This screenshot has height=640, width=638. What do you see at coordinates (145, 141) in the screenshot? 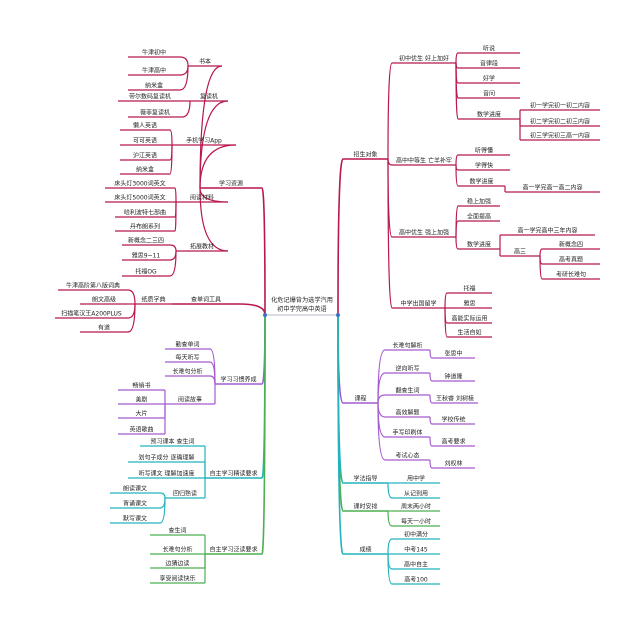
I see `mind-node: 可可英语` at bounding box center [145, 141].